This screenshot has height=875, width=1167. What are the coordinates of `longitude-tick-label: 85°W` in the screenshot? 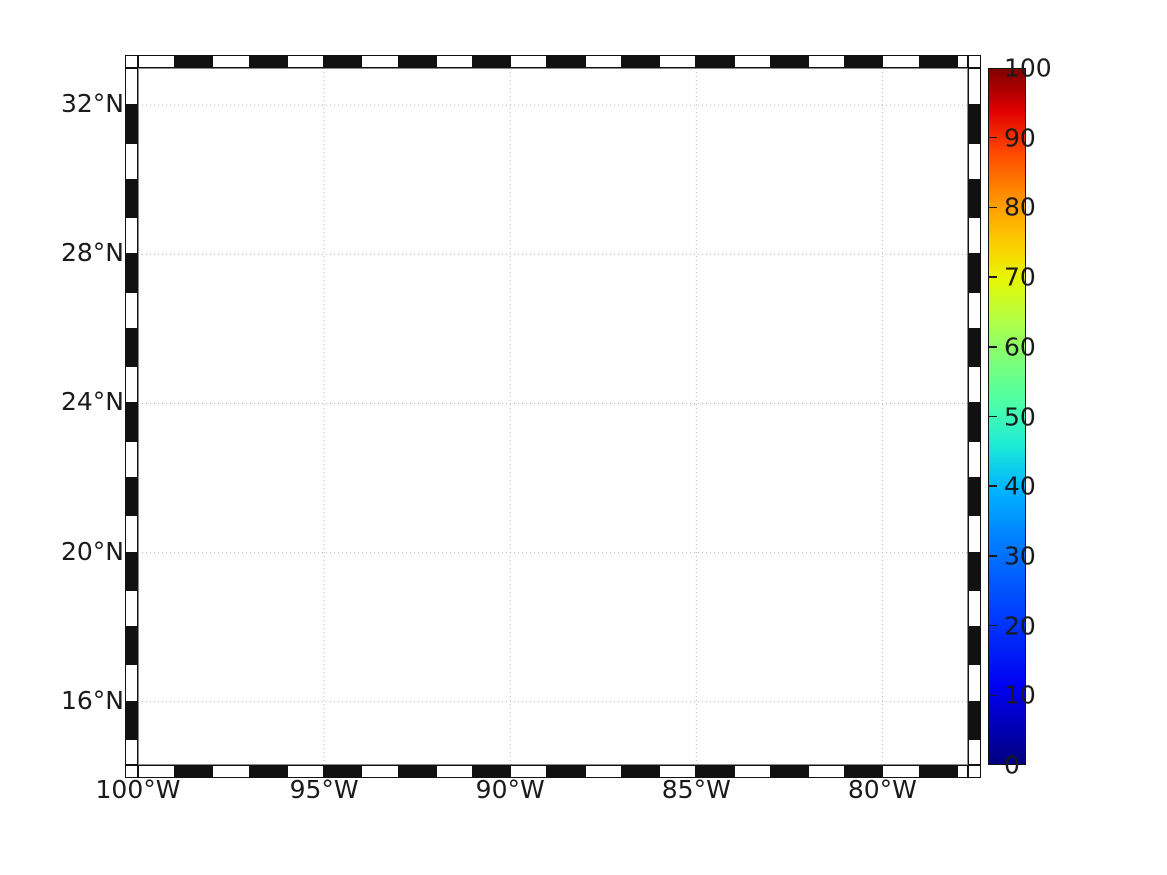 It's located at (696, 789).